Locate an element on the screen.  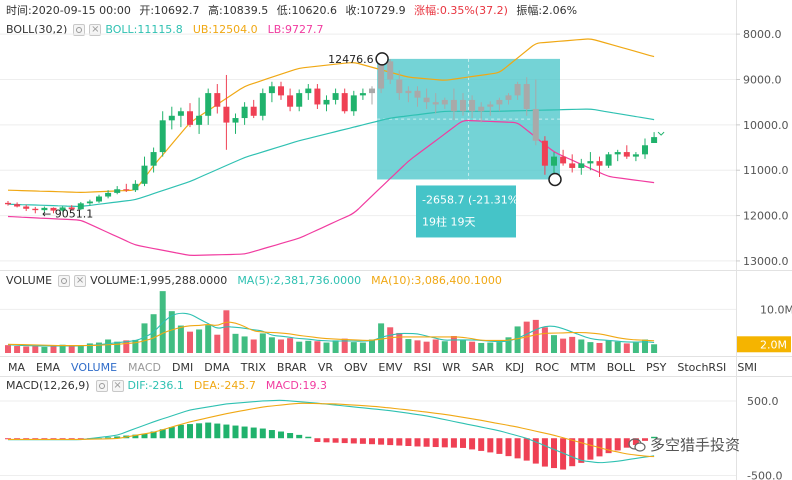
tab-sar: SAR is located at coordinates (483, 367).